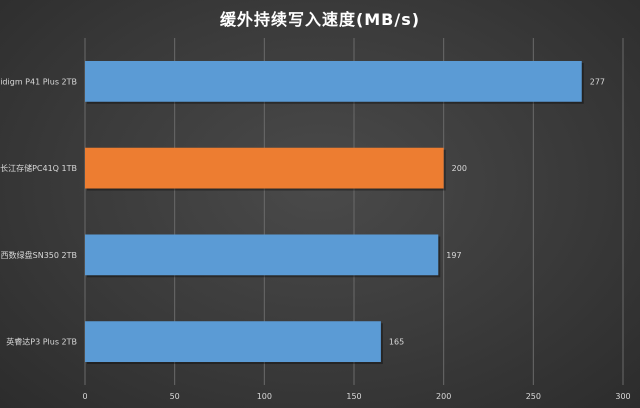 This screenshot has height=408, width=640. Describe the element at coordinates (597, 81) in the screenshot. I see `data-label: 277` at that location.